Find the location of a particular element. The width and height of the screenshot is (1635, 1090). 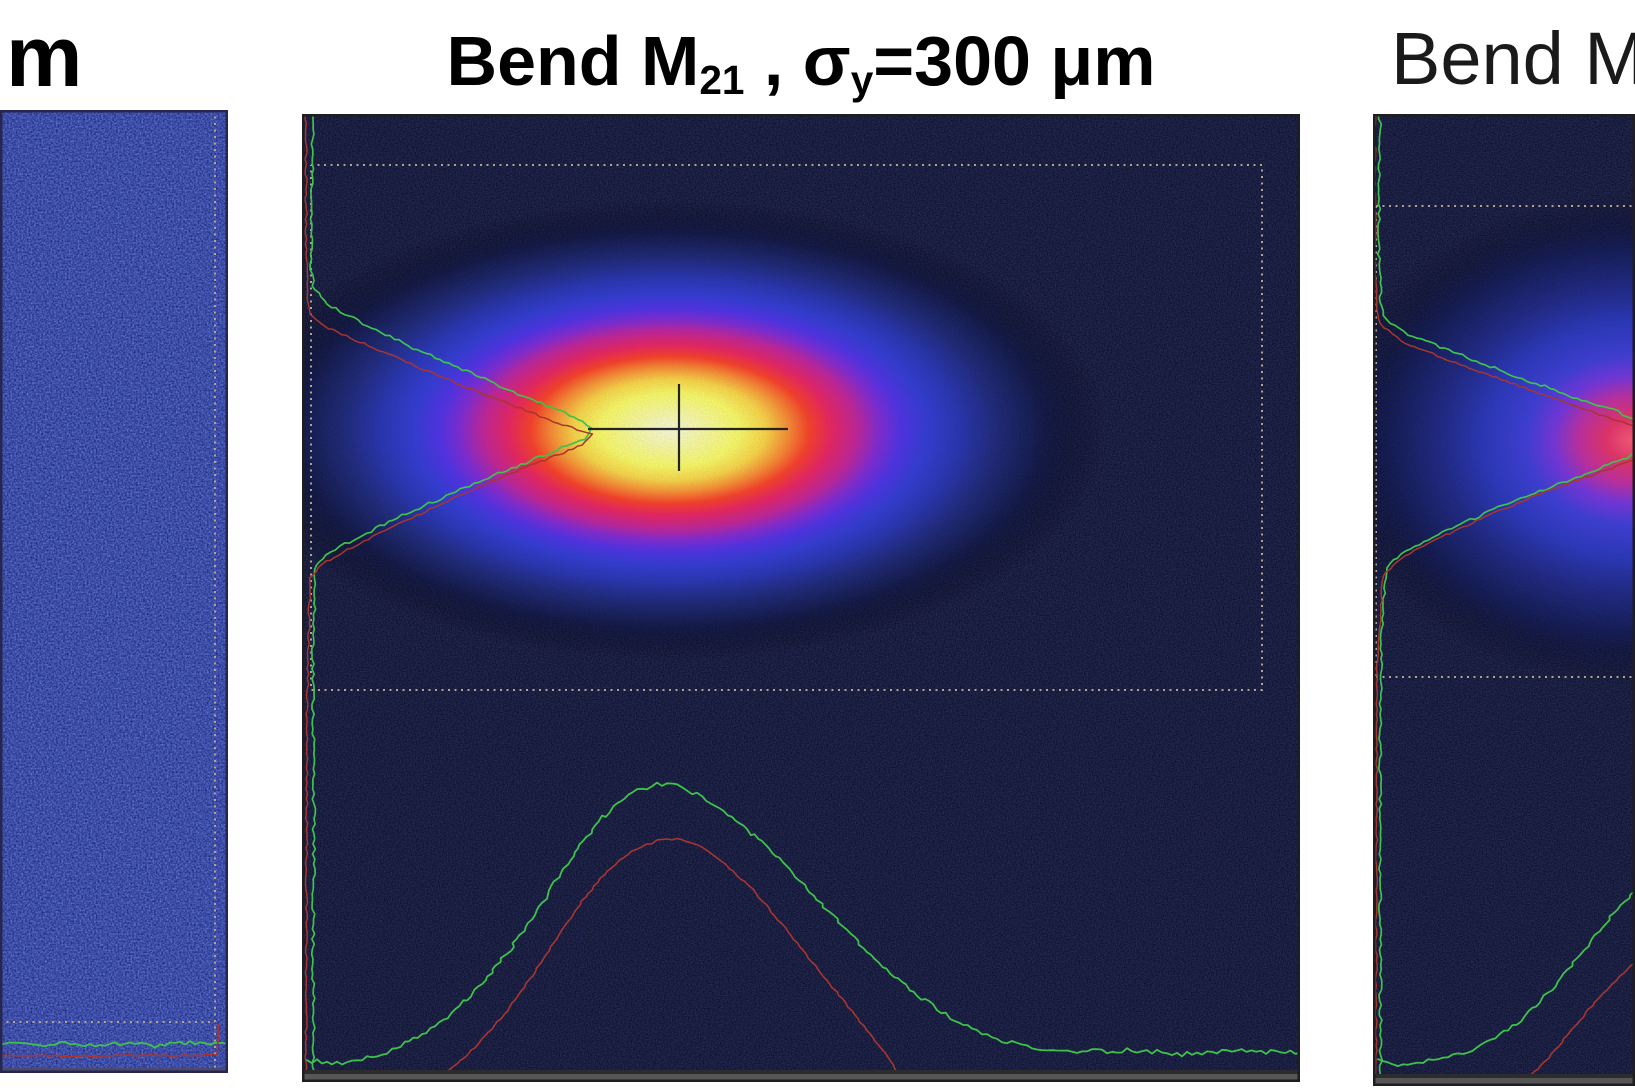

title-text: =300 μm is located at coordinates (1014, 61).